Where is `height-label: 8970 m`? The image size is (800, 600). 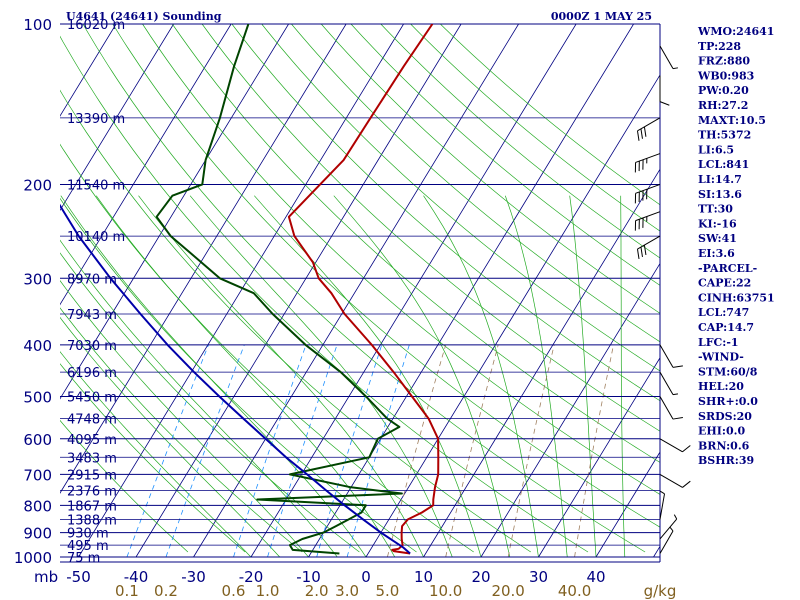 height-label: 8970 m is located at coordinates (92, 279).